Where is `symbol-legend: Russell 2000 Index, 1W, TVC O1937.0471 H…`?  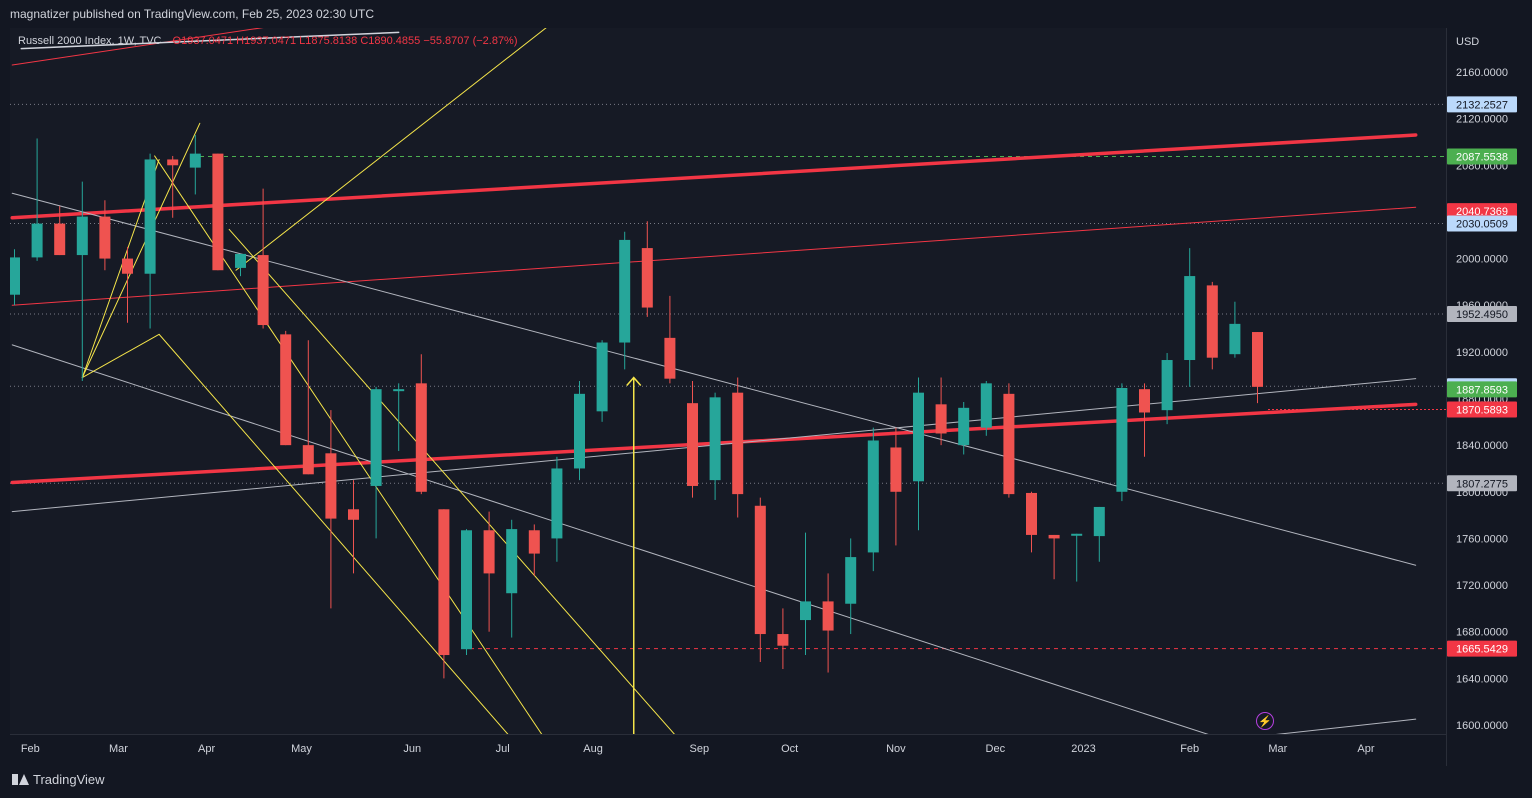
symbol-legend: Russell 2000 Index, 1W, TVC O1937.0471 H… is located at coordinates (268, 41).